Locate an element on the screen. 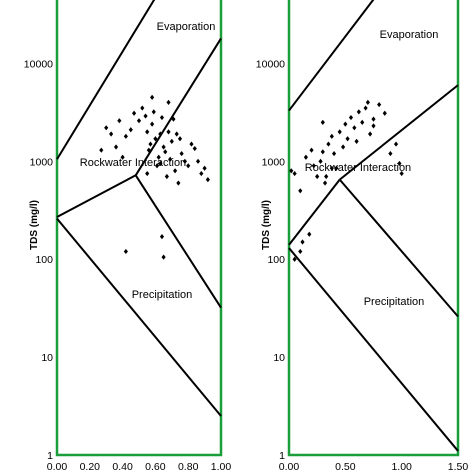 This screenshot has height=474, width=474. x-tick-label: 0.50 is located at coordinates (345, 467).